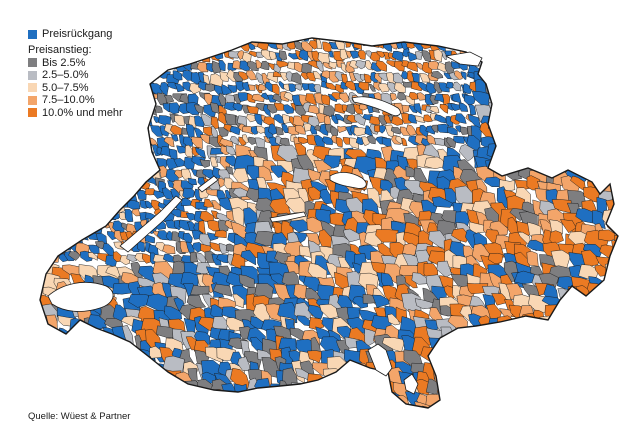  I want to click on legend-swatch, so click(32, 34).